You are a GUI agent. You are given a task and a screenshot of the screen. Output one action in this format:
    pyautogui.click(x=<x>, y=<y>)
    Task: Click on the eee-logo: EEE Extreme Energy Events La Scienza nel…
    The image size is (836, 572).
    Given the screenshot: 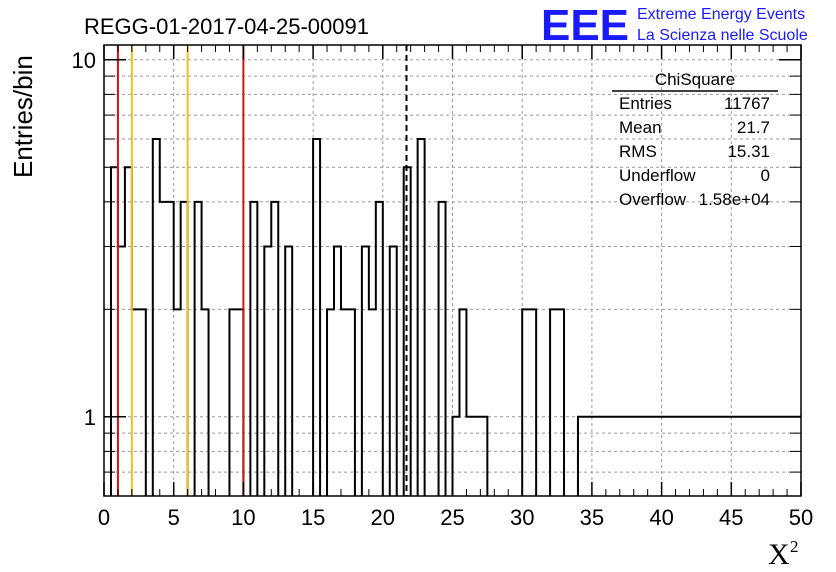 What is the action you would take?
    pyautogui.click(x=674, y=25)
    